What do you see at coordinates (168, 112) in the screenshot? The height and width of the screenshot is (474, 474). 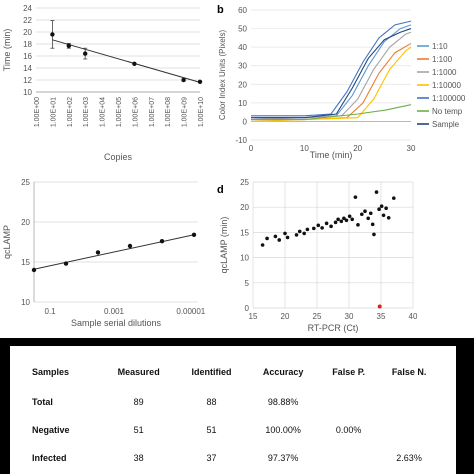 I see `x-tick-label: 1.00E+08` at bounding box center [168, 112].